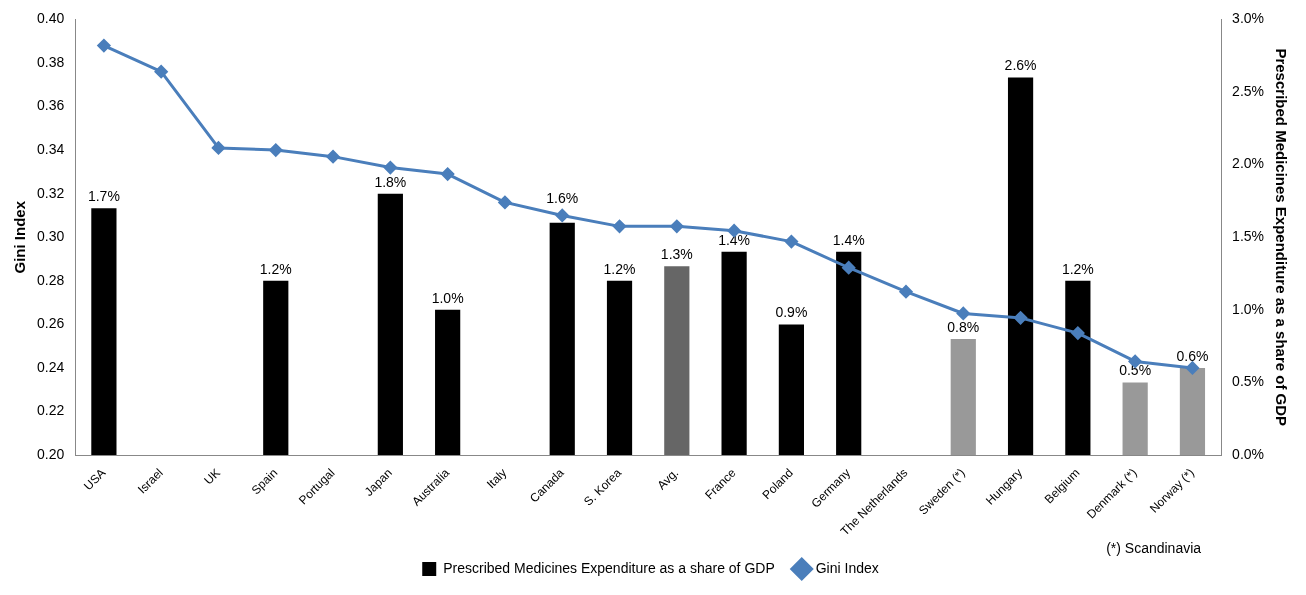 Image resolution: width=1306 pixels, height=595 pixels. Describe the element at coordinates (51, 192) in the screenshot. I see `y-tick-label: 0.32` at that location.